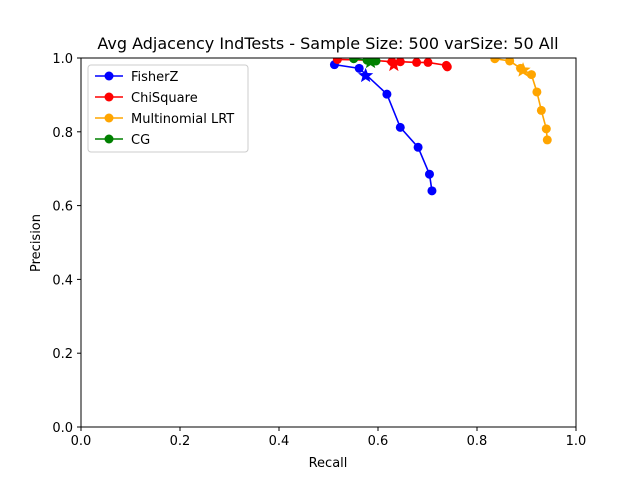 This screenshot has height=480, width=640. Describe the element at coordinates (440, 127) in the screenshot. I see `plot-area` at that location.